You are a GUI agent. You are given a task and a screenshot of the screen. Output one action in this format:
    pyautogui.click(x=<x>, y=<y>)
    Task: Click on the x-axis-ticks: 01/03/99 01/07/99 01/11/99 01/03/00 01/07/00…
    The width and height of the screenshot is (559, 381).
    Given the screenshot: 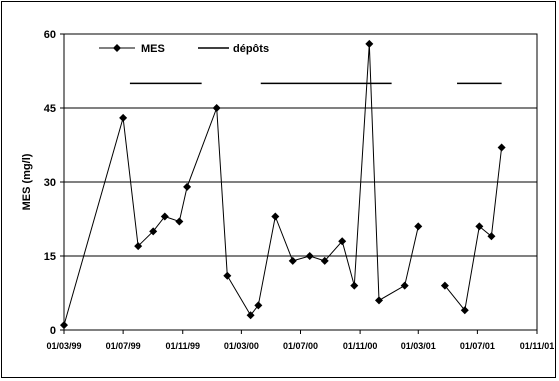 What is the action you would take?
    pyautogui.click(x=300, y=340)
    